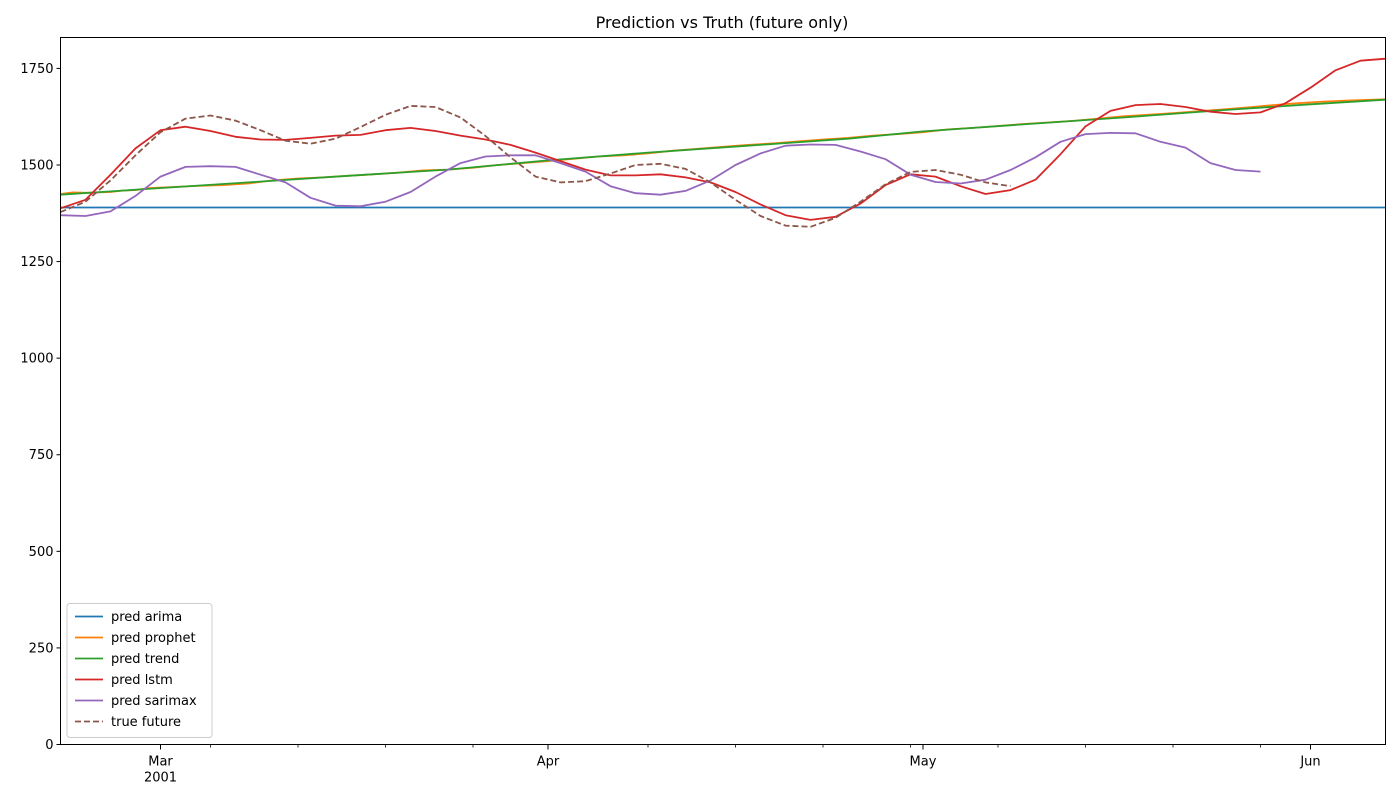  What do you see at coordinates (146, 722) in the screenshot?
I see `legend-label: true future` at bounding box center [146, 722].